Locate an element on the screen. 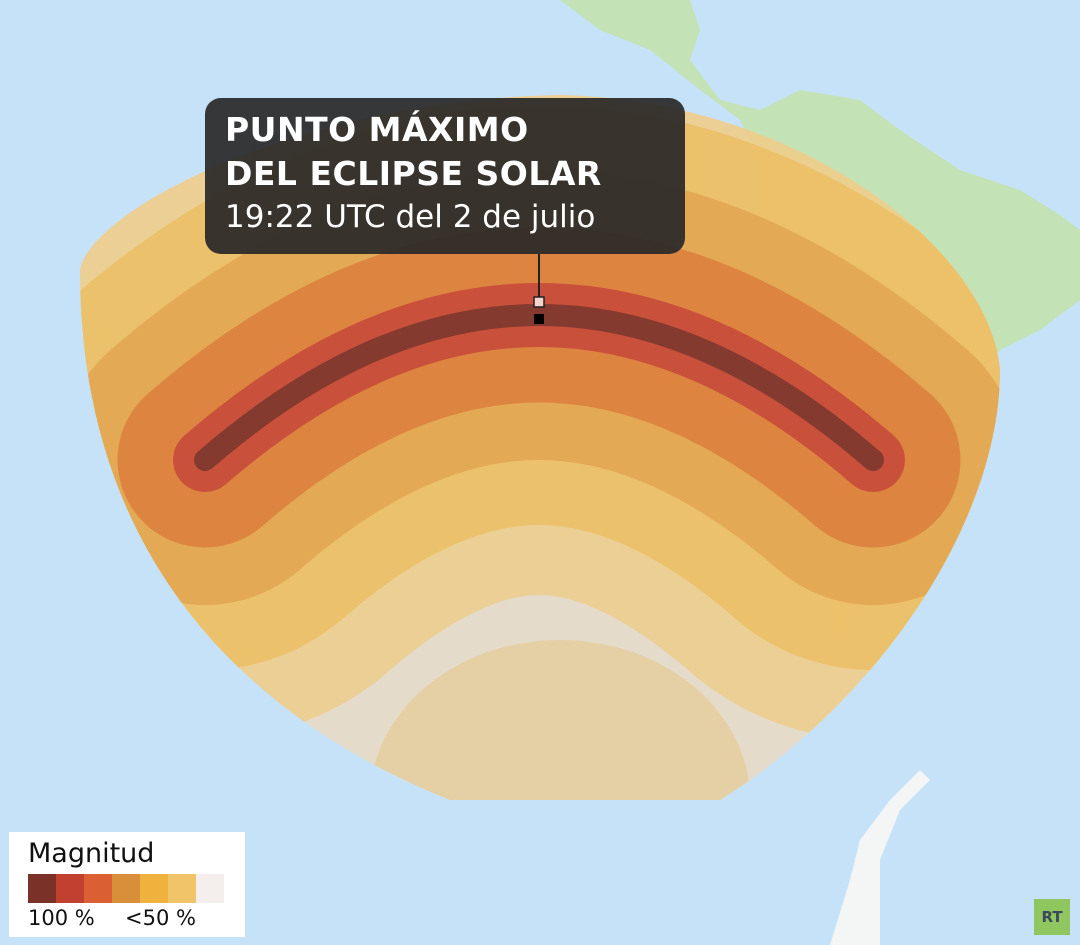  rt-logo: RT is located at coordinates (1052, 917).